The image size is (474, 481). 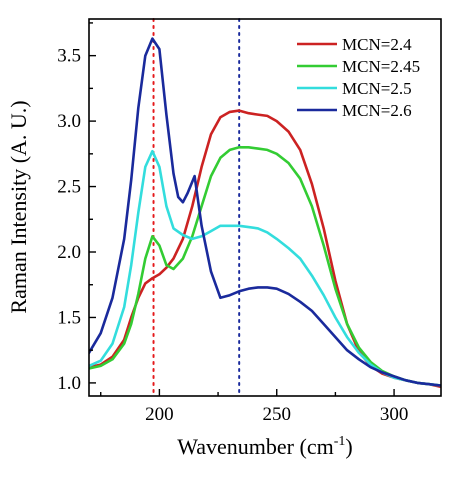 I want to click on legend-label-3: MCN=2.5, so click(x=377, y=88).